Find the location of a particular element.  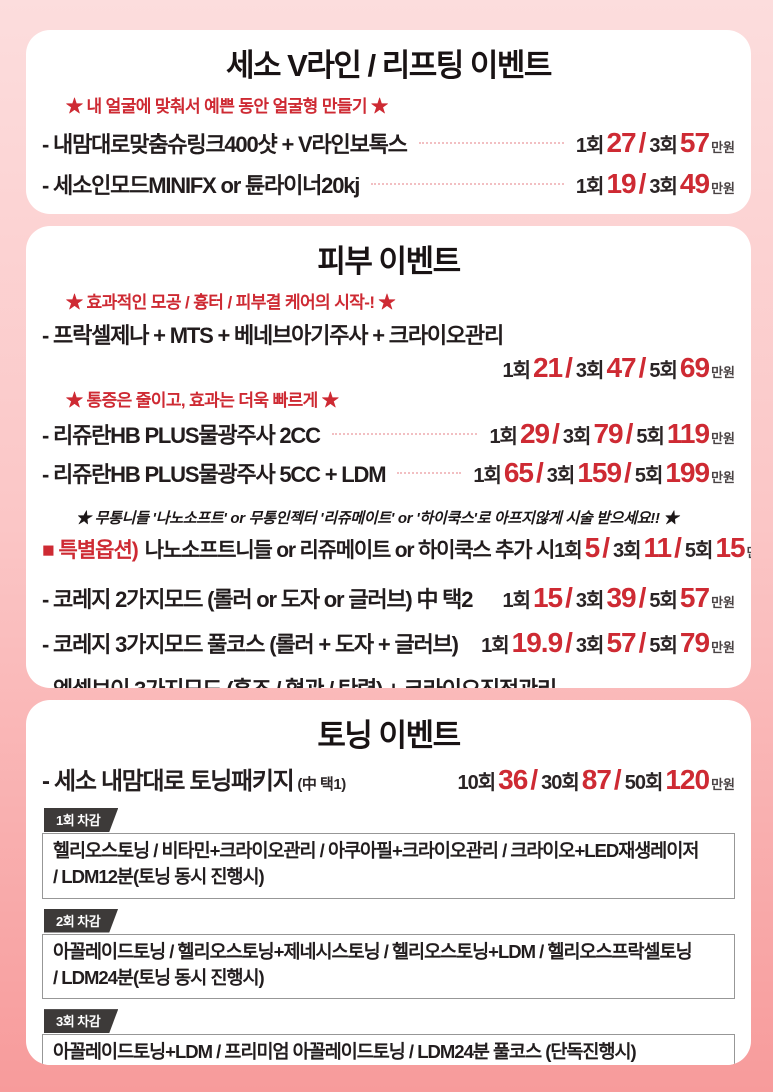

price-value: 49 is located at coordinates (694, 183).